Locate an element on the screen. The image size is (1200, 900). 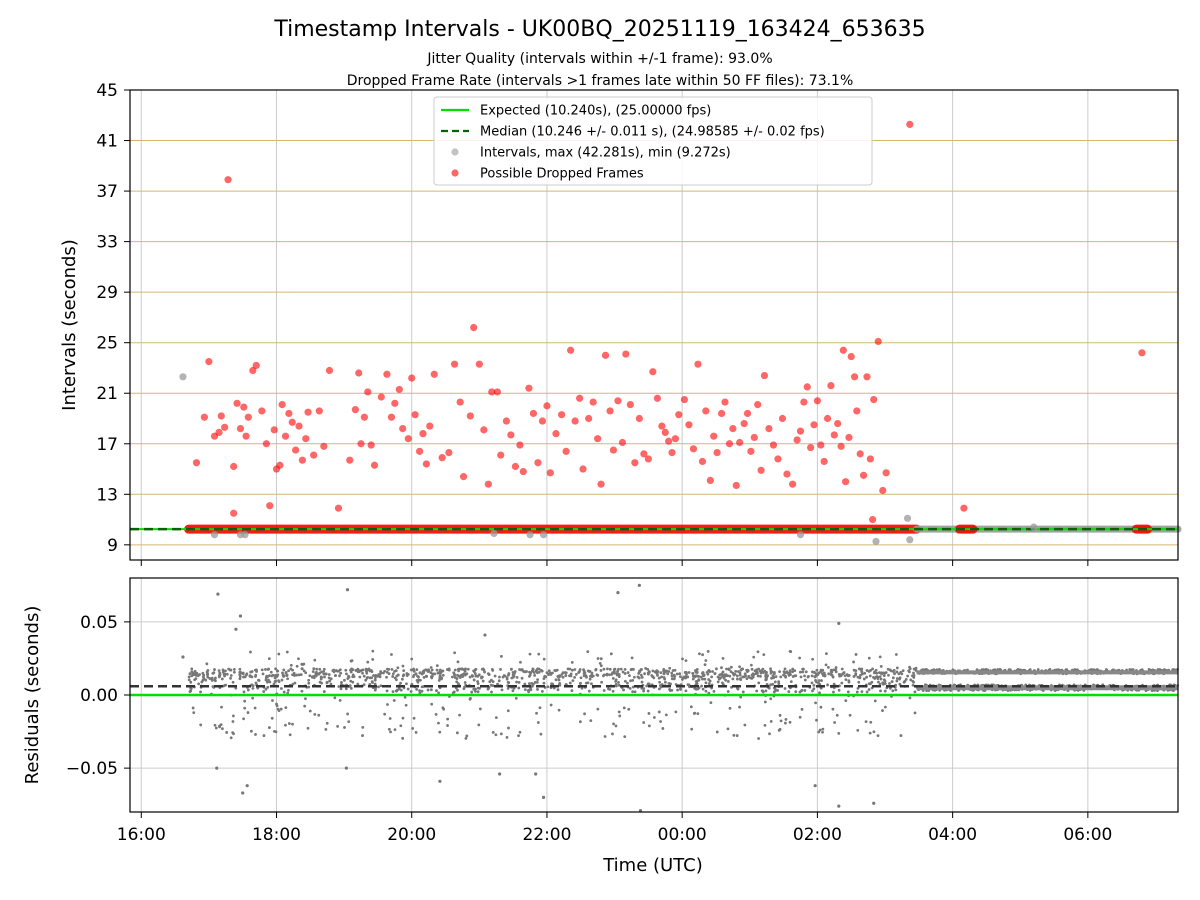
legend-entry-2: Intervals, max (42.281s), min (9.272s) is located at coordinates (605, 153).